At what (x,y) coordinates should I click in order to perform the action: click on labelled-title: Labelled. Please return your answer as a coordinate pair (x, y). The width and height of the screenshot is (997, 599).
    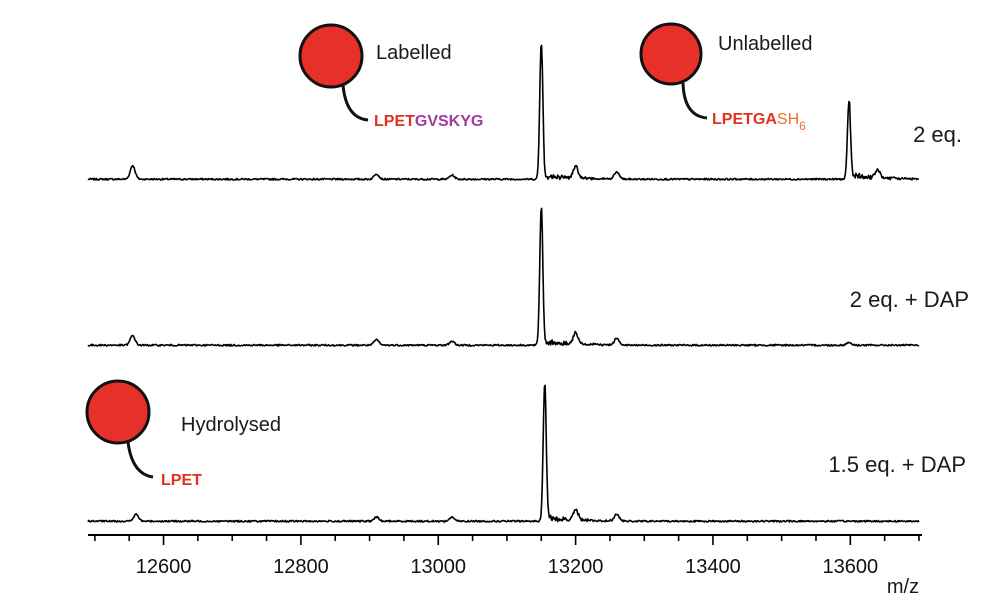
    Looking at the image, I should click on (414, 53).